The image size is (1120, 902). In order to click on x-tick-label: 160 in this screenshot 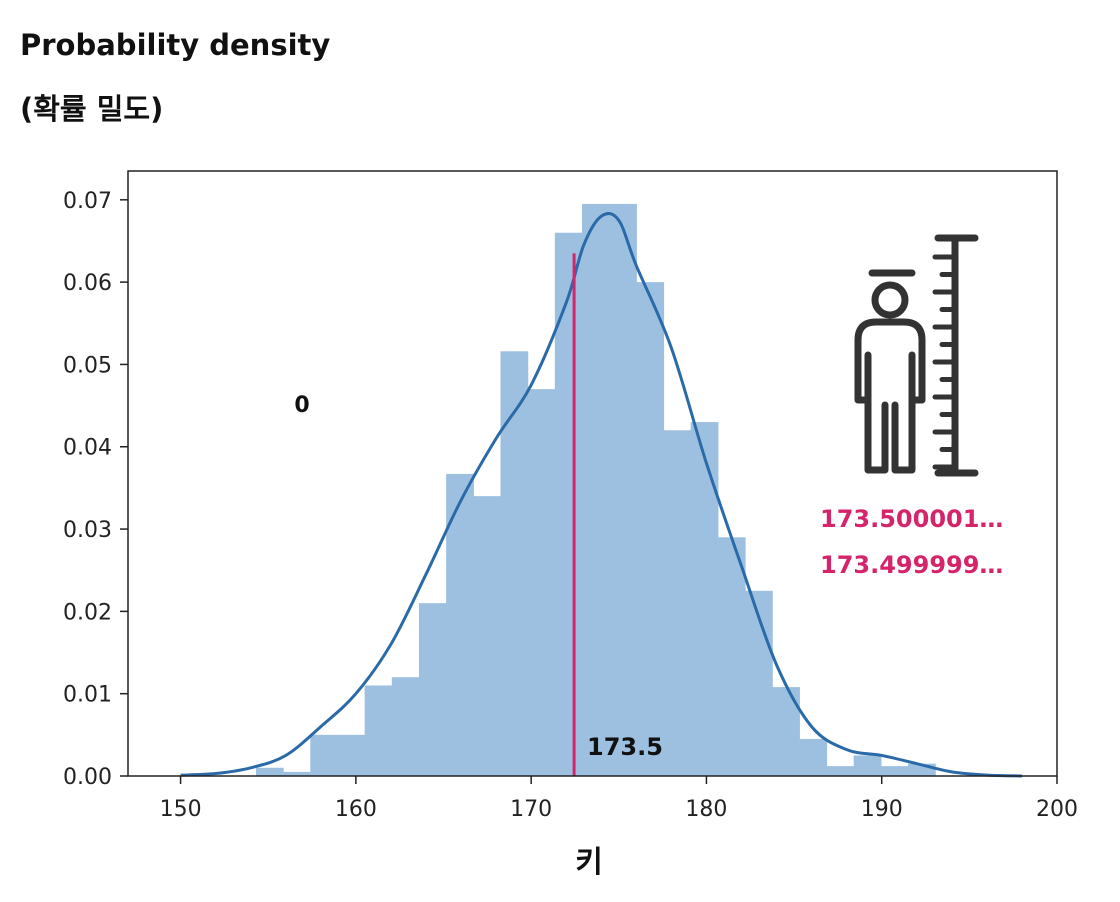, I will do `click(356, 809)`.